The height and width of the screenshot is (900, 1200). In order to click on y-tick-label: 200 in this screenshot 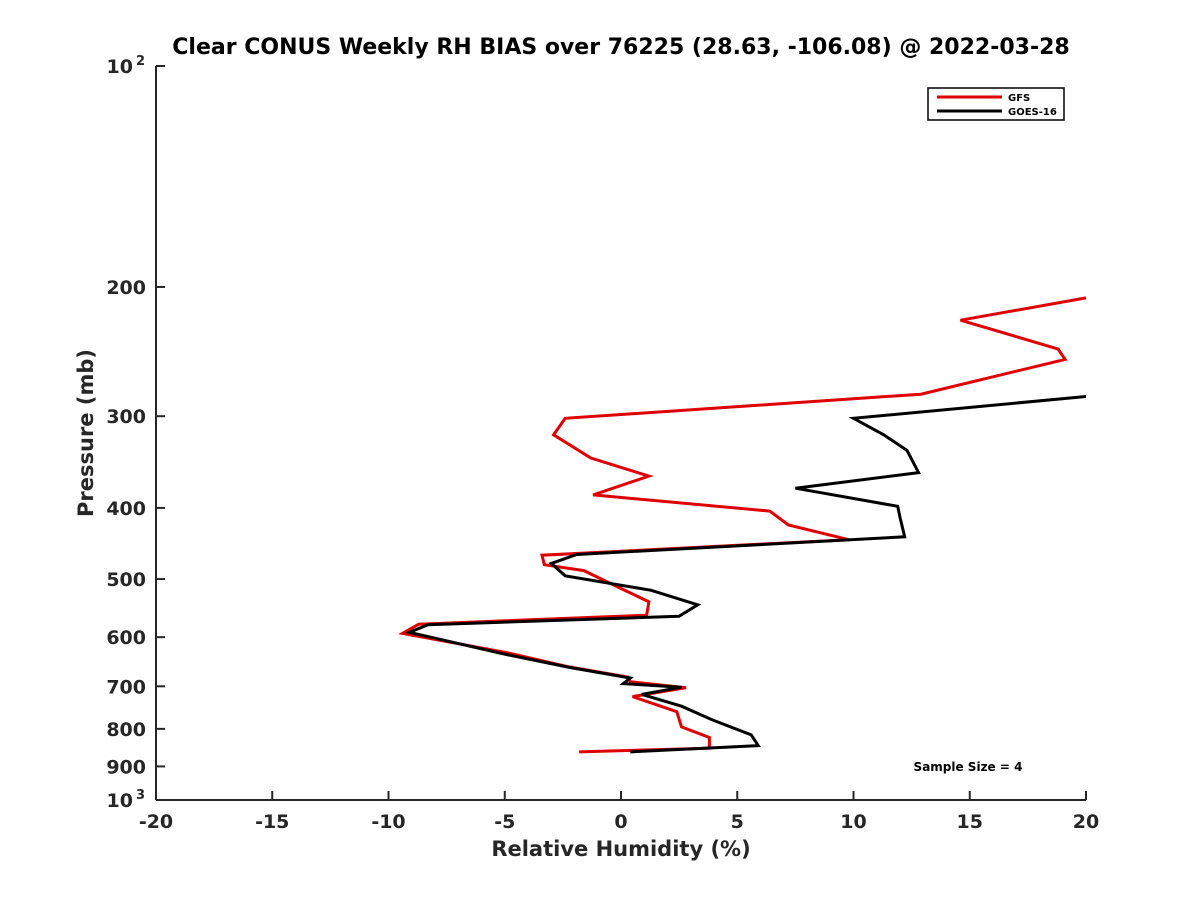, I will do `click(126, 288)`.